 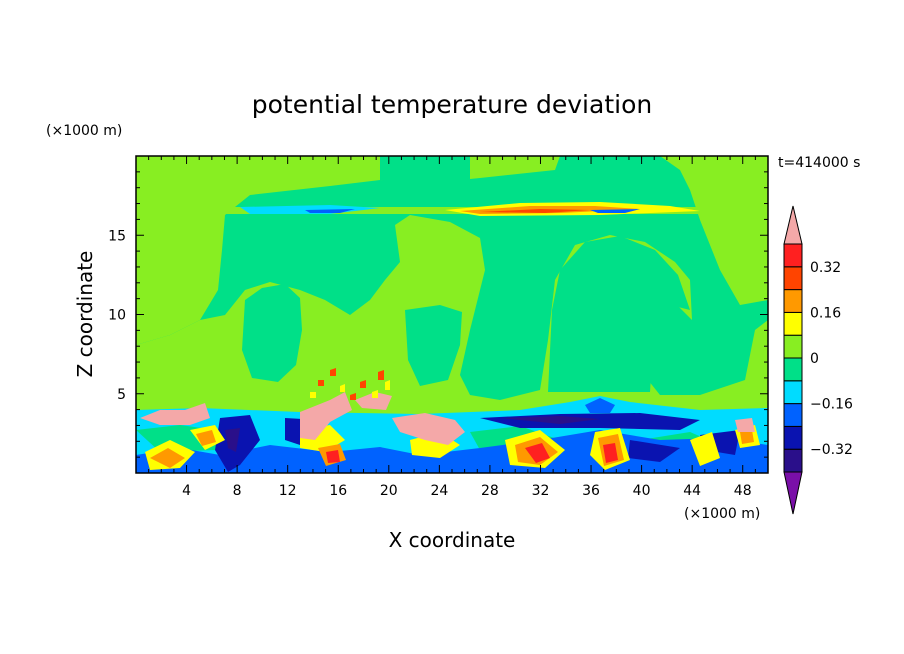 What do you see at coordinates (117, 316) in the screenshot?
I see `y-tick-label: 10` at bounding box center [117, 316].